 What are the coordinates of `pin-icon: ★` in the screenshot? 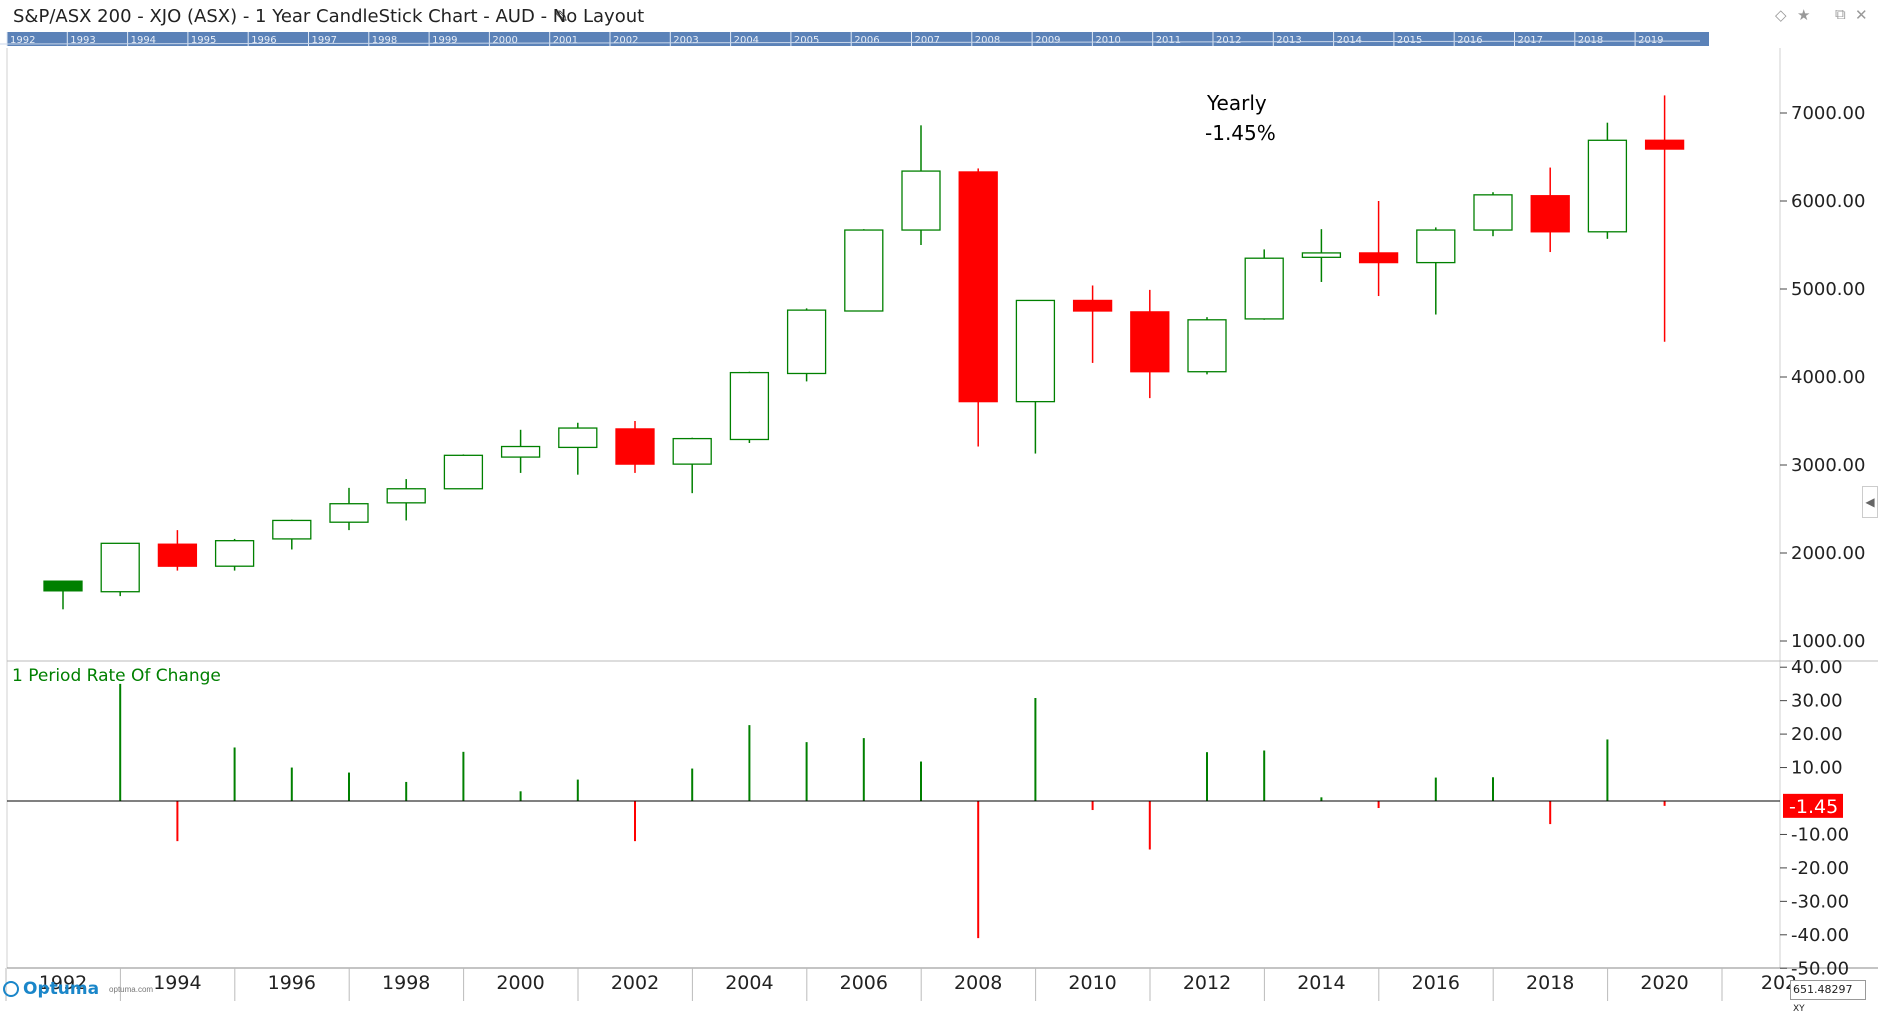 It's located at (1804, 15).